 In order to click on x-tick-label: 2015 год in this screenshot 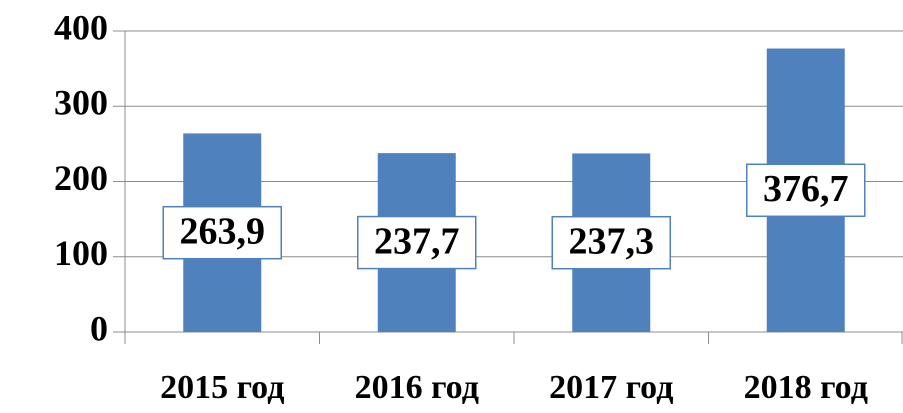, I will do `click(222, 387)`.